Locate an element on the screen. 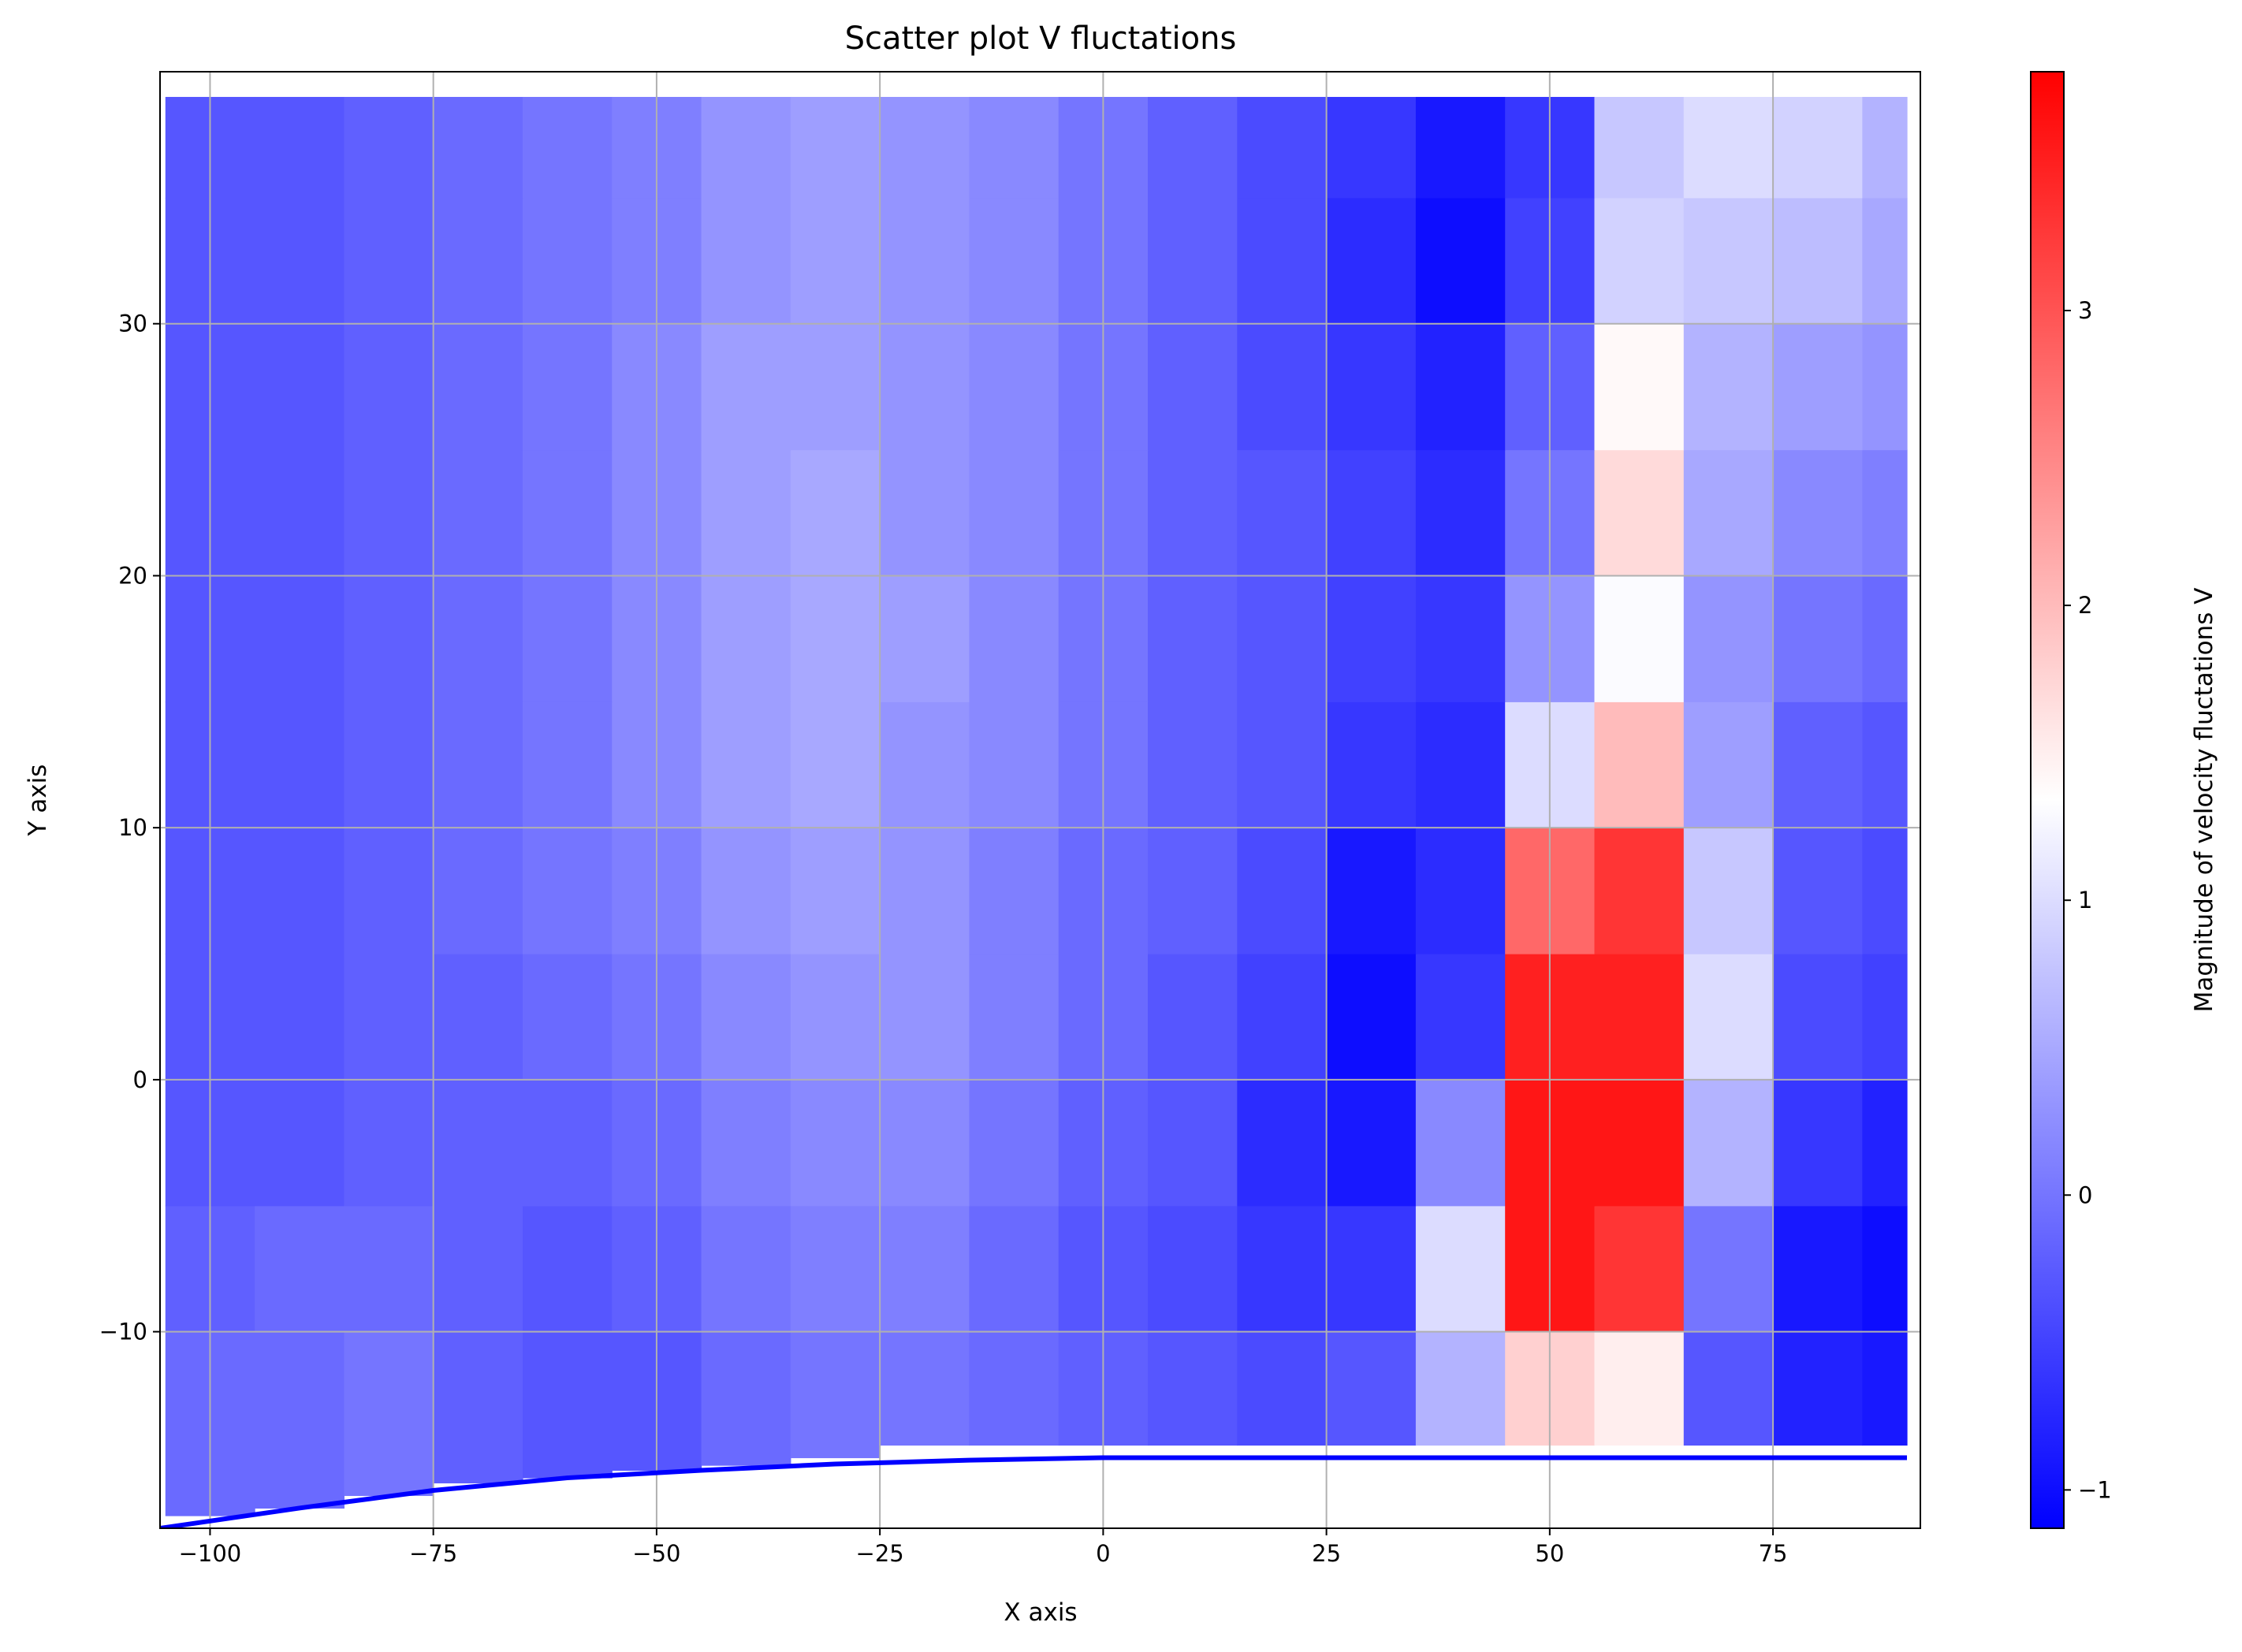 The image size is (2242, 1652). x-tick-label: −100 is located at coordinates (210, 1553).